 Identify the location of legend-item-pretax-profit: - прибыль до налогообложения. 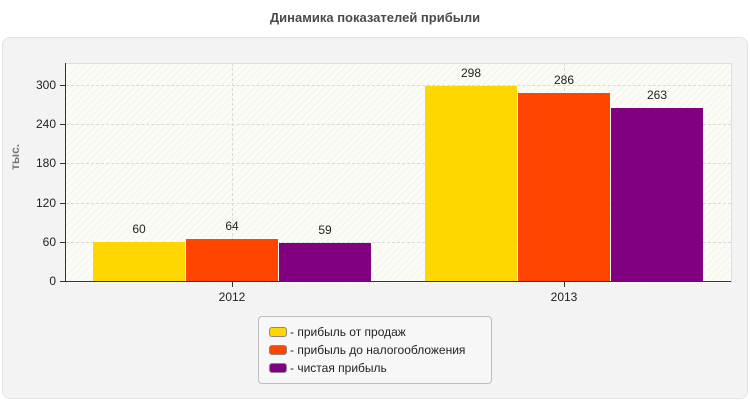
(367, 350).